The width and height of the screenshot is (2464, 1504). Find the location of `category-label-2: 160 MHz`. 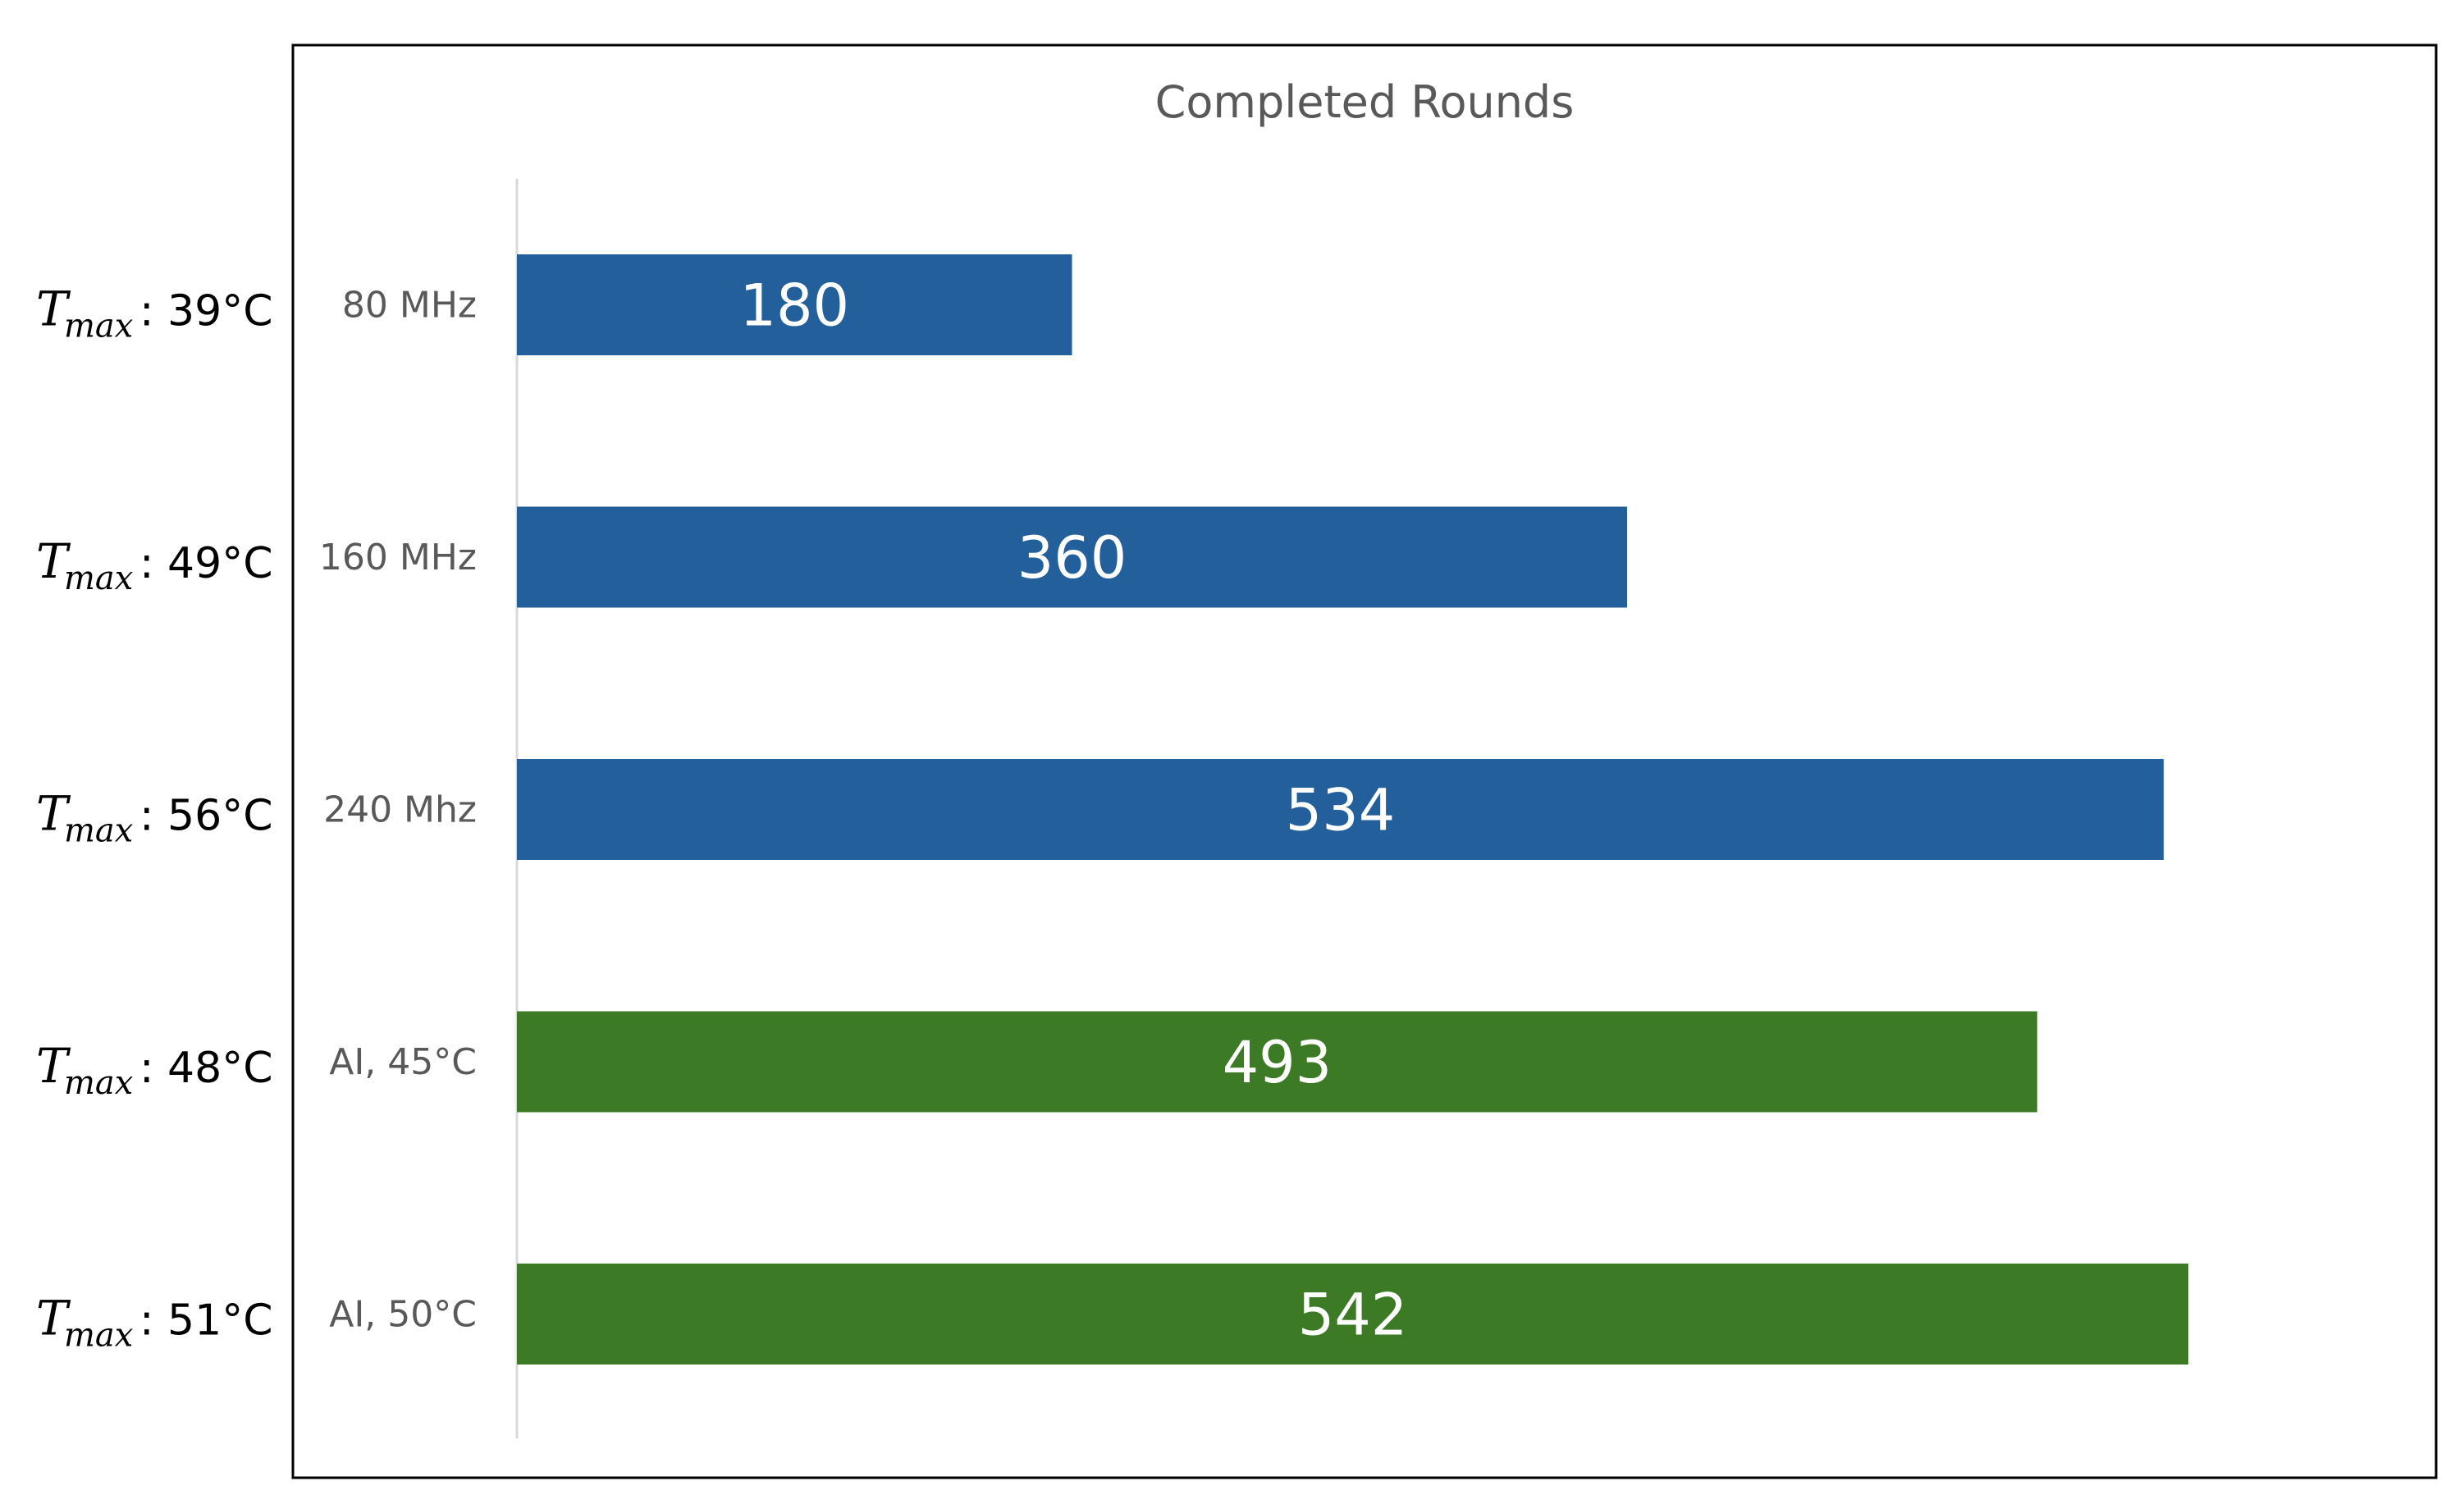

category-label-2: 160 MHz is located at coordinates (398, 557).